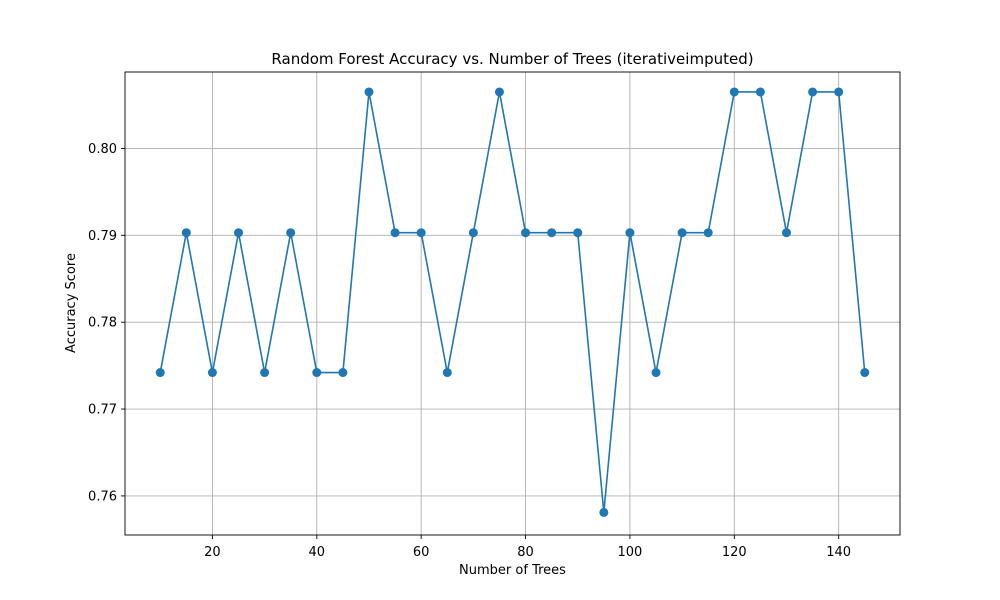  I want to click on x-tick-label: 100, so click(630, 552).